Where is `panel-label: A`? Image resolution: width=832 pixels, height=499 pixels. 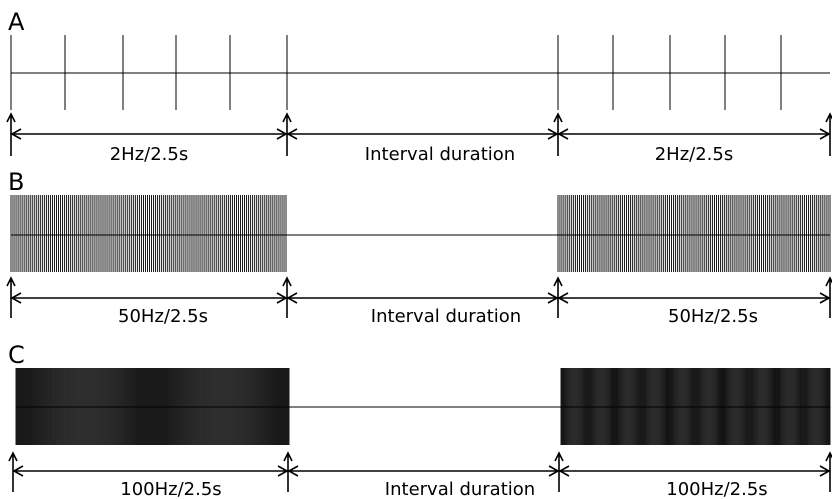 panel-label: A is located at coordinates (16, 22).